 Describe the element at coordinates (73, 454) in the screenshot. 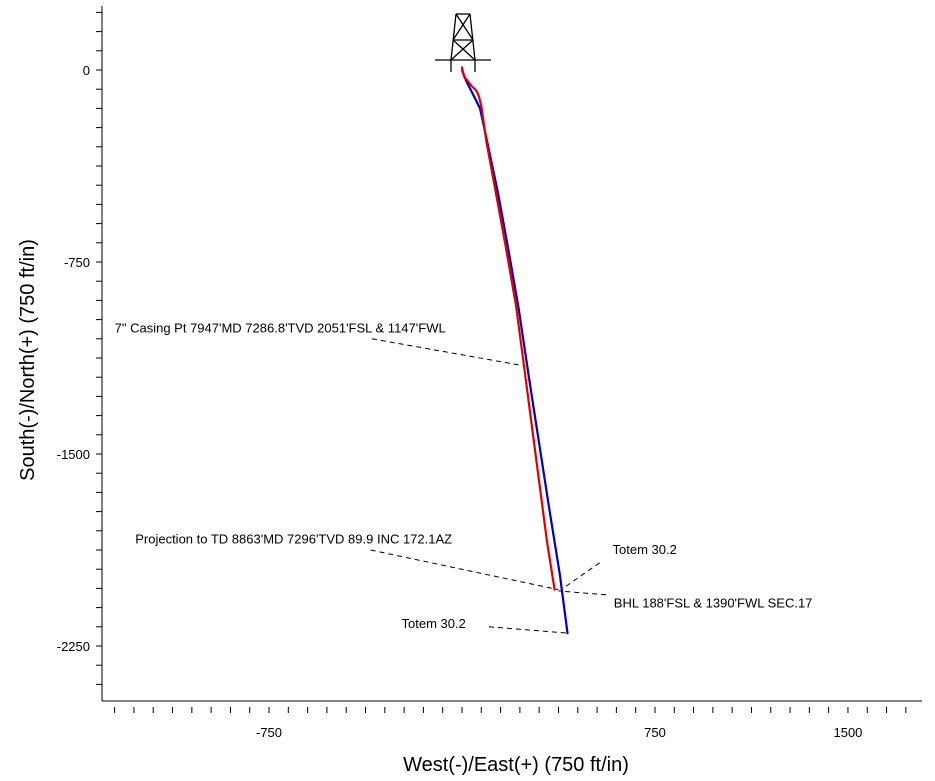

I see `y-tick-label: -1500` at that location.